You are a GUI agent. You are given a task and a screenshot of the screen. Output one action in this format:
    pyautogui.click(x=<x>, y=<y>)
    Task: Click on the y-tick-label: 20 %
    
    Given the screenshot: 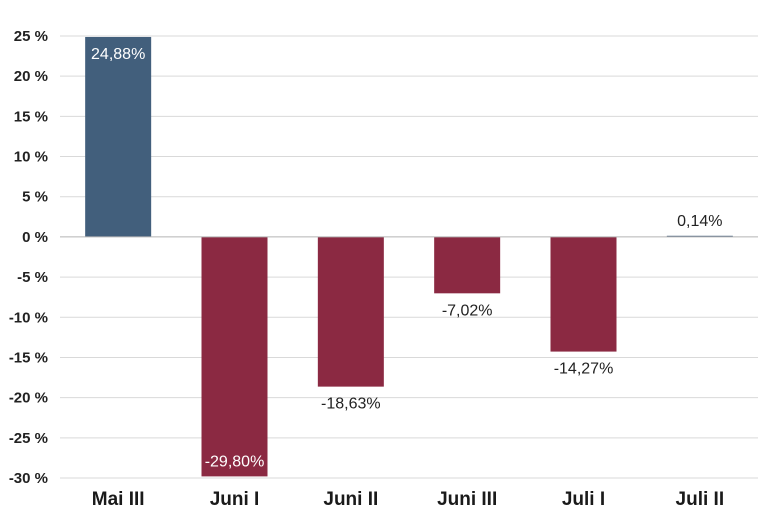 What is the action you would take?
    pyautogui.click(x=31, y=76)
    